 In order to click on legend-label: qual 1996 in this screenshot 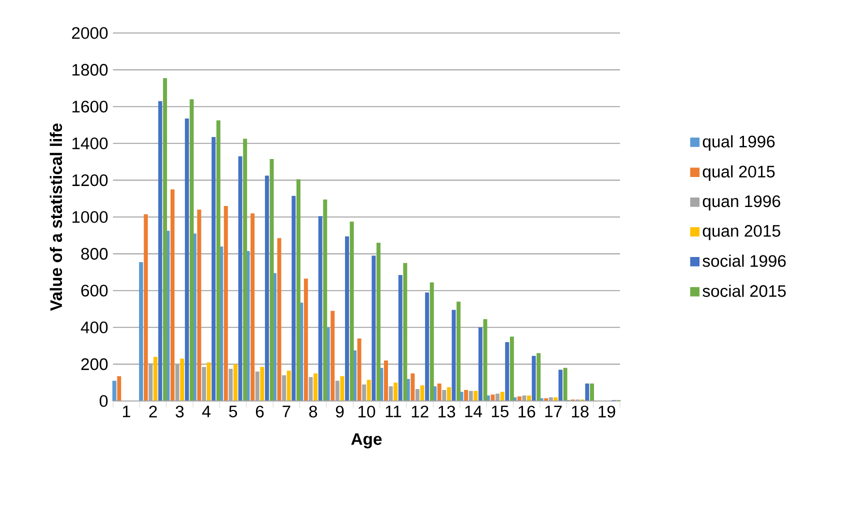, I will do `click(738, 143)`.